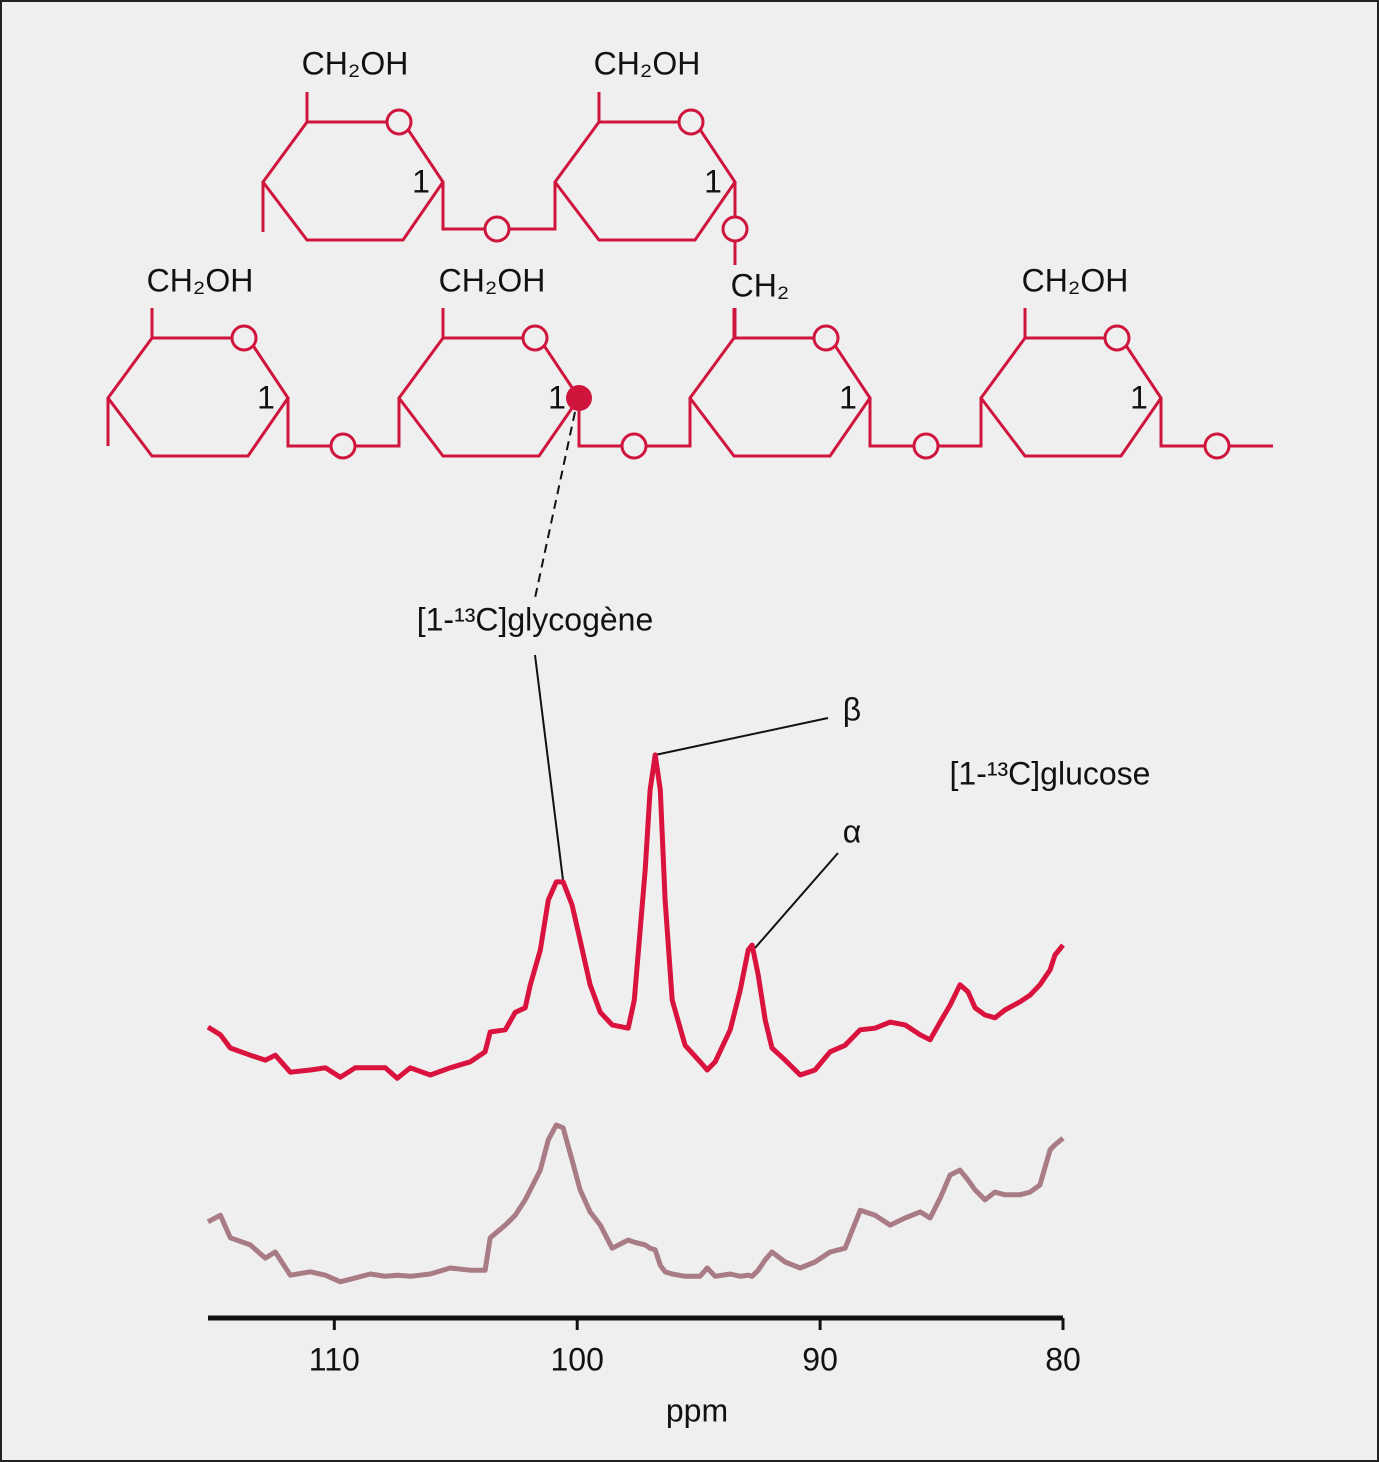  Describe the element at coordinates (579, 398) in the screenshot. I see `labelled-carbon` at that location.